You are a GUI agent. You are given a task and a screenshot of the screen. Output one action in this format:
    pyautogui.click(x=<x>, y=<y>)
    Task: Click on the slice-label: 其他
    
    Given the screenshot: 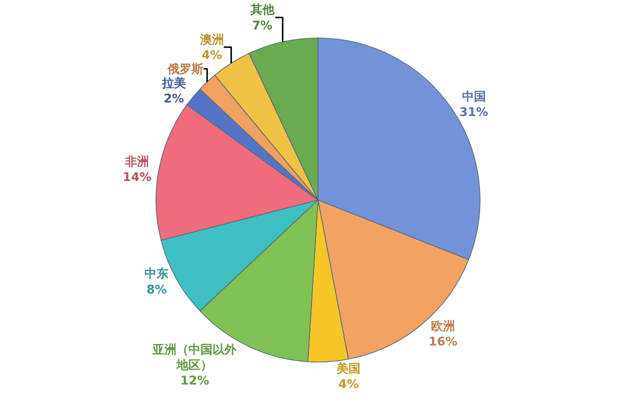 What is the action you would take?
    pyautogui.click(x=262, y=9)
    